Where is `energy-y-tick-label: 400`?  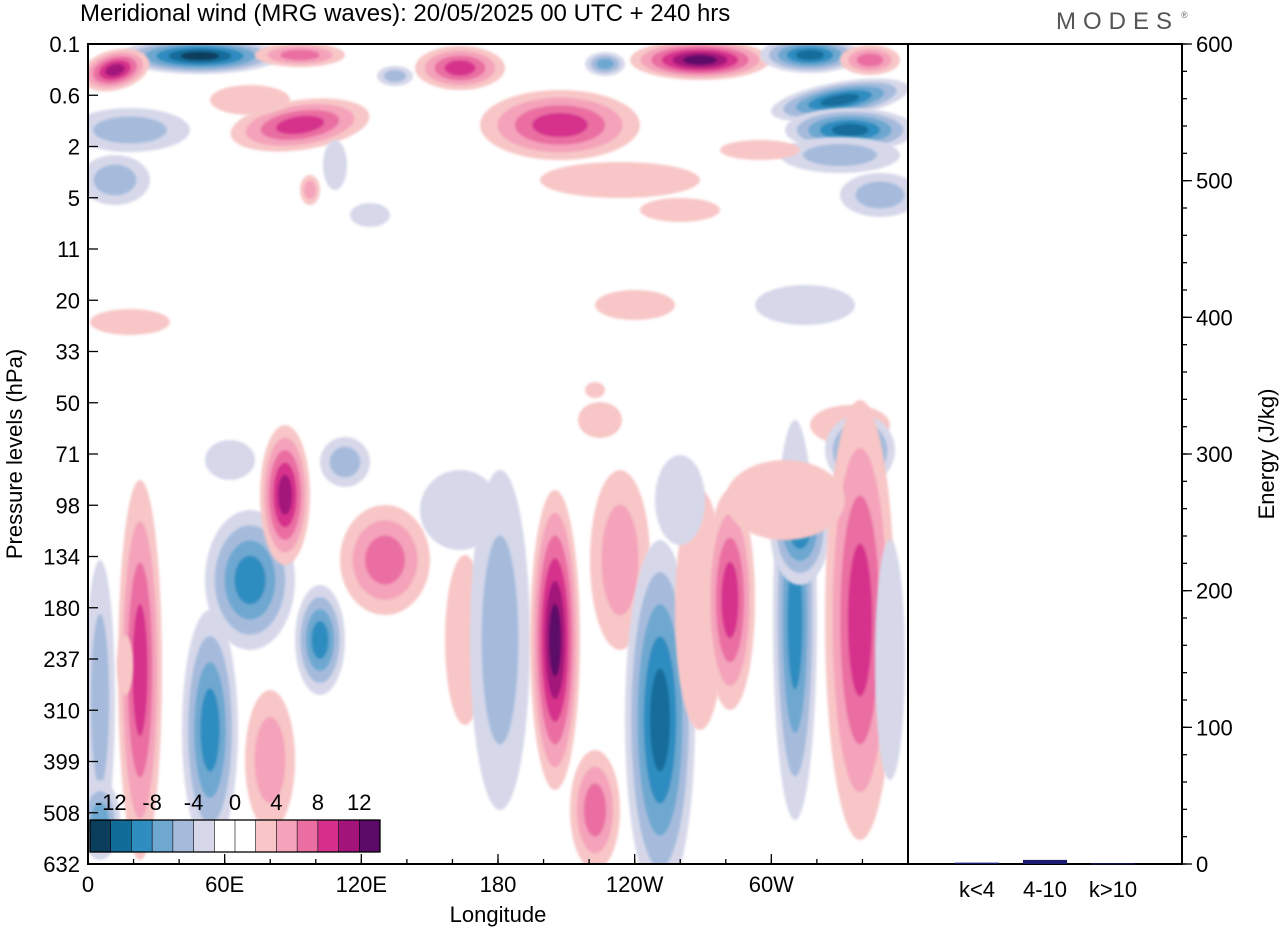 energy-y-tick-label: 400 is located at coordinates (1214, 317).